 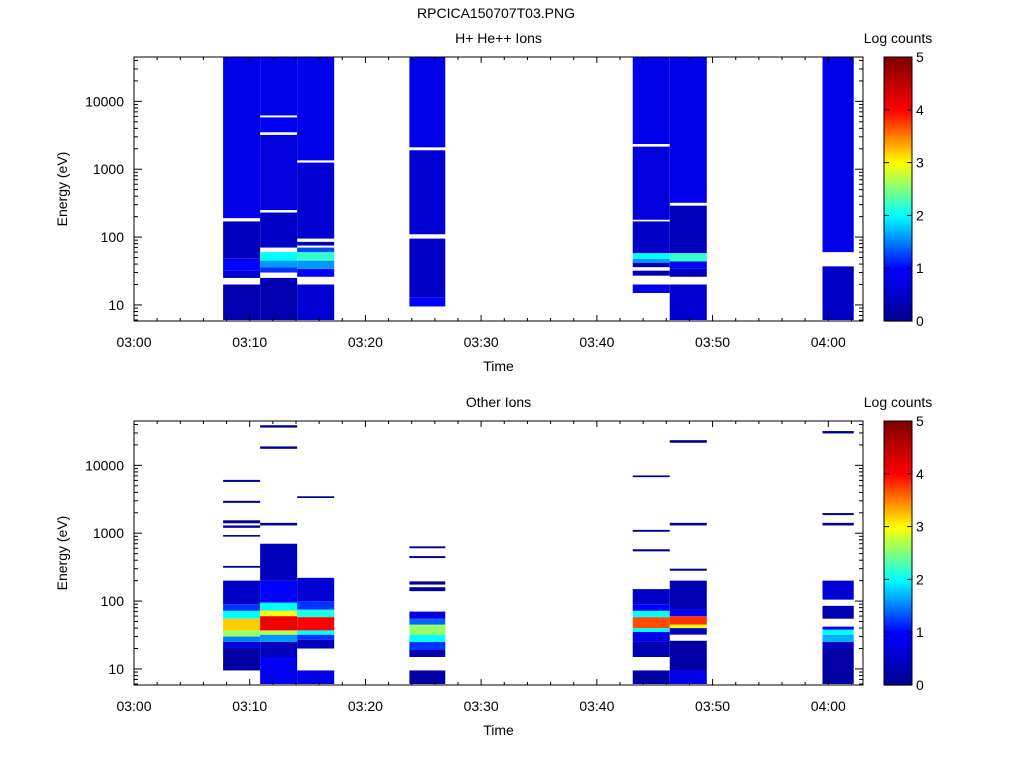 What do you see at coordinates (920, 579) in the screenshot?
I see `colorbar-tick-label: 2` at bounding box center [920, 579].